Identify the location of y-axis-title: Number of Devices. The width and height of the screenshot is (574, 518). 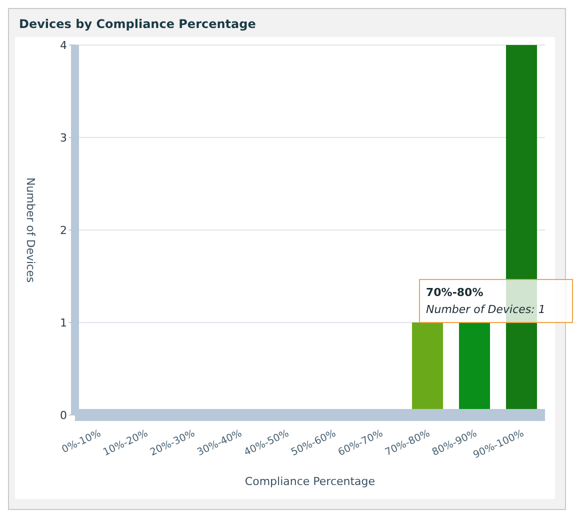
(31, 230).